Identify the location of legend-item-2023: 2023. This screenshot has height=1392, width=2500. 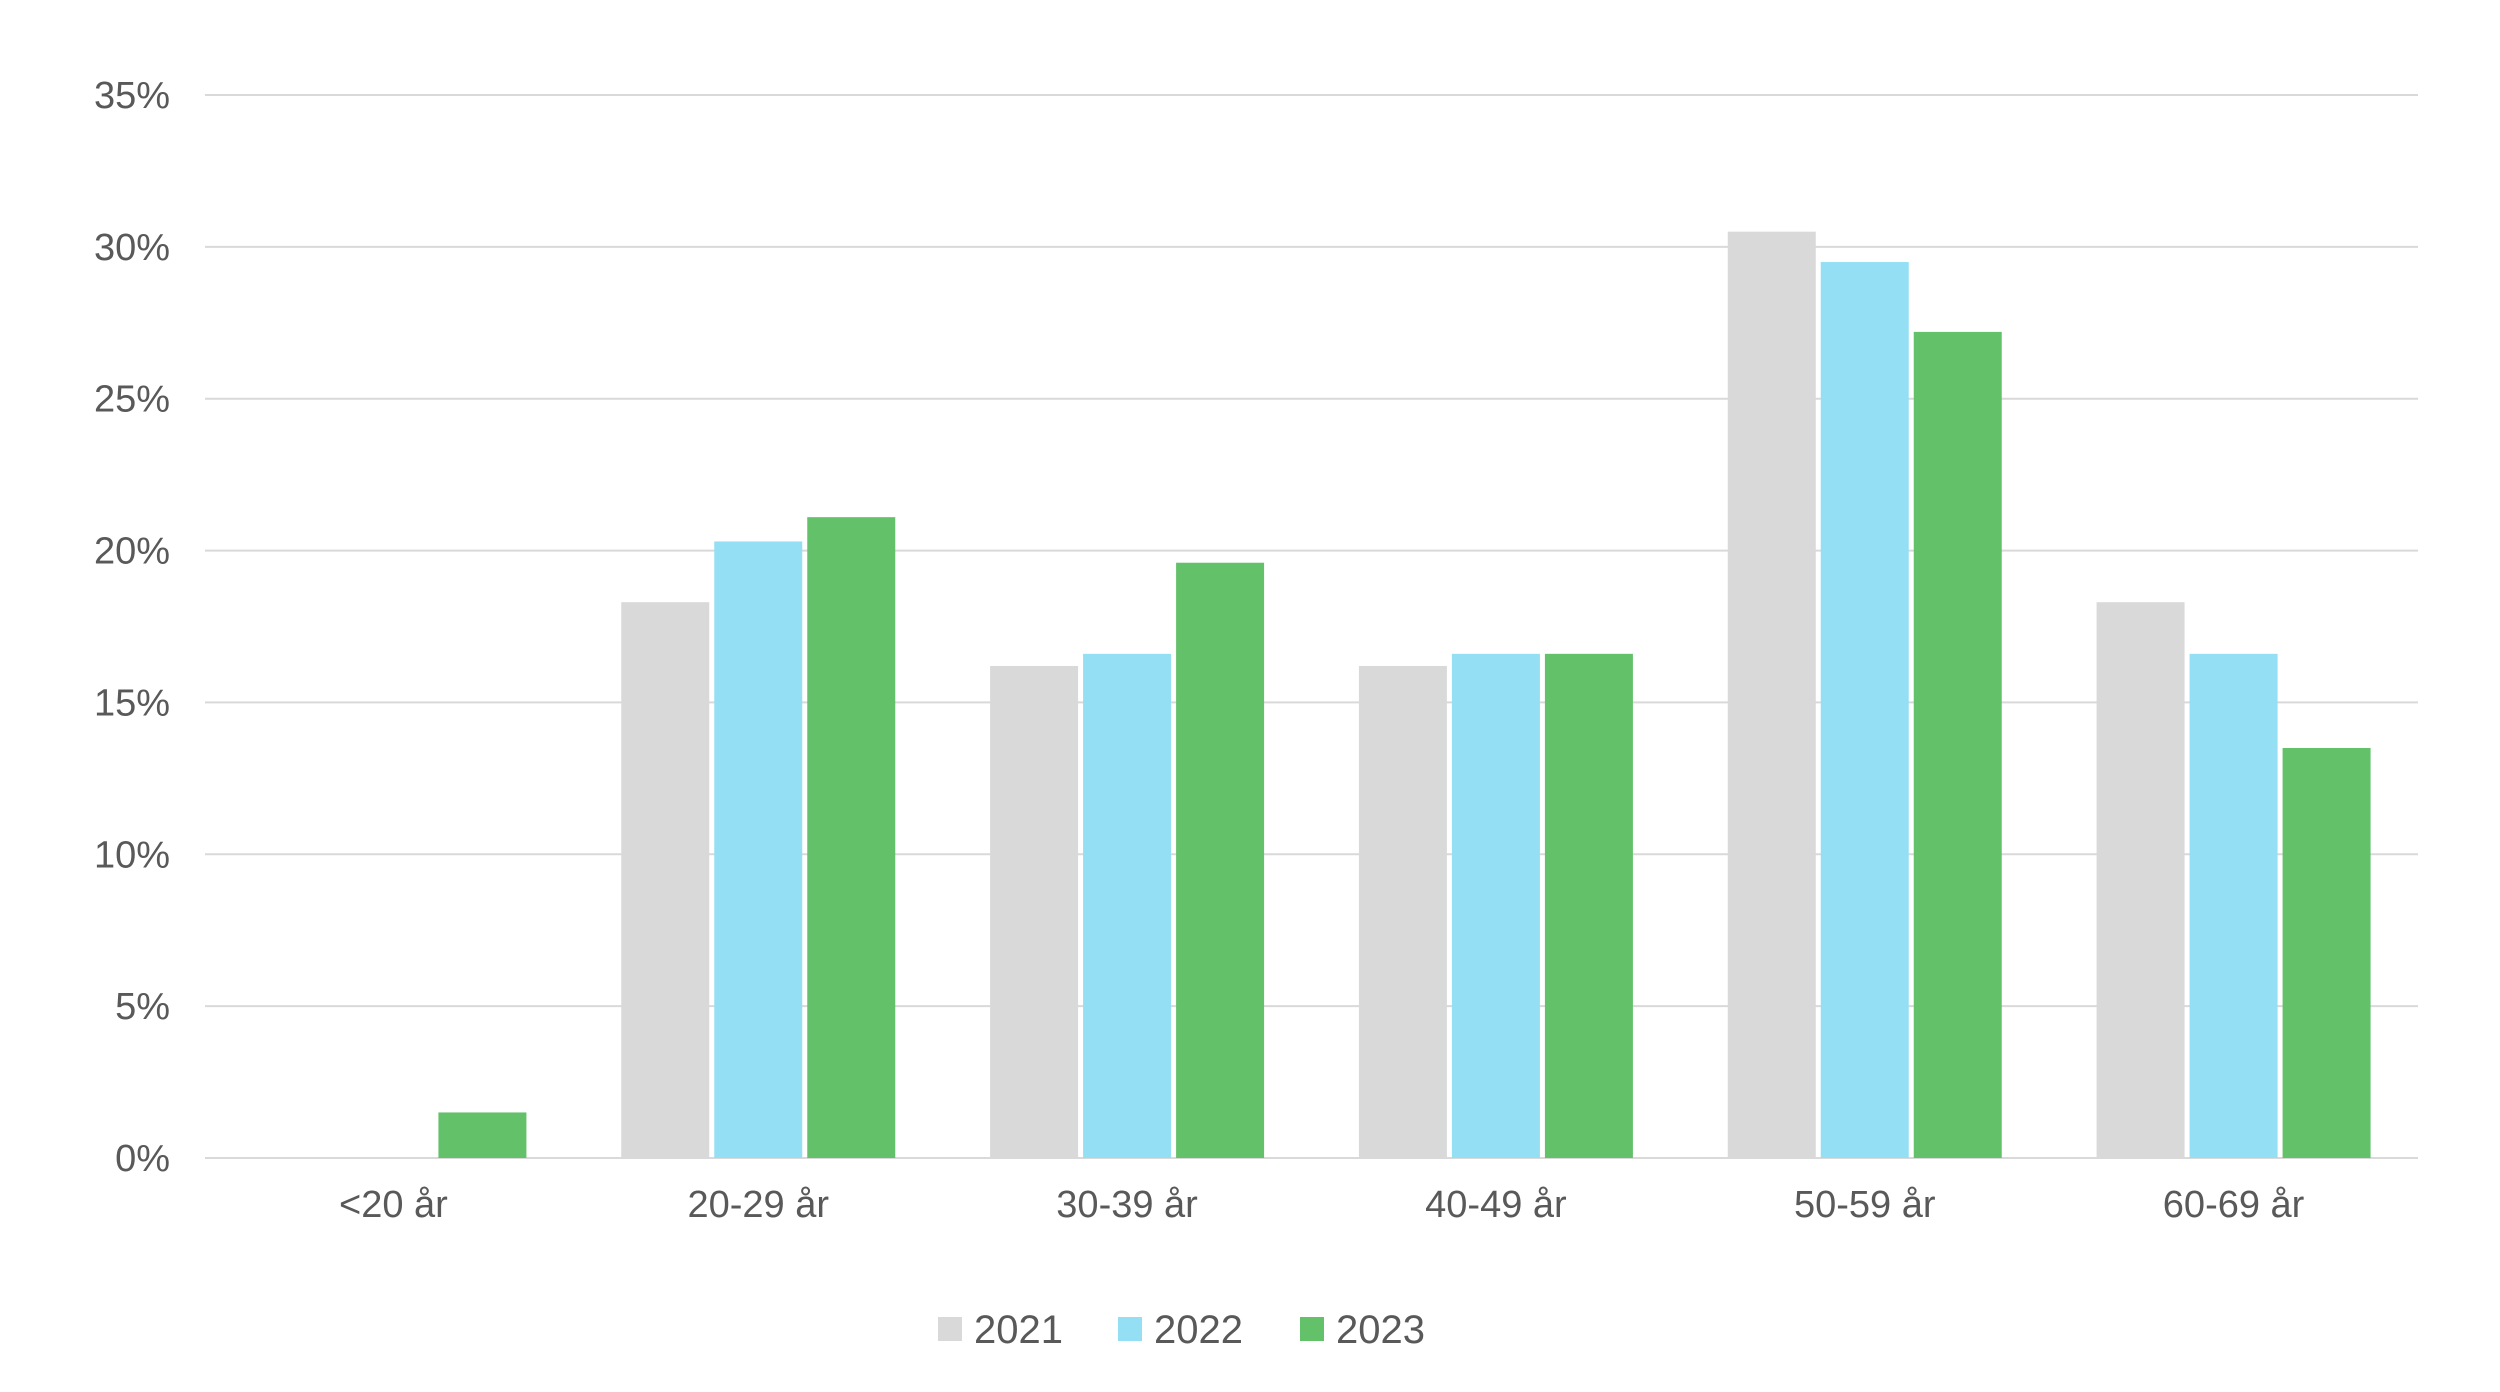
(1362, 1330).